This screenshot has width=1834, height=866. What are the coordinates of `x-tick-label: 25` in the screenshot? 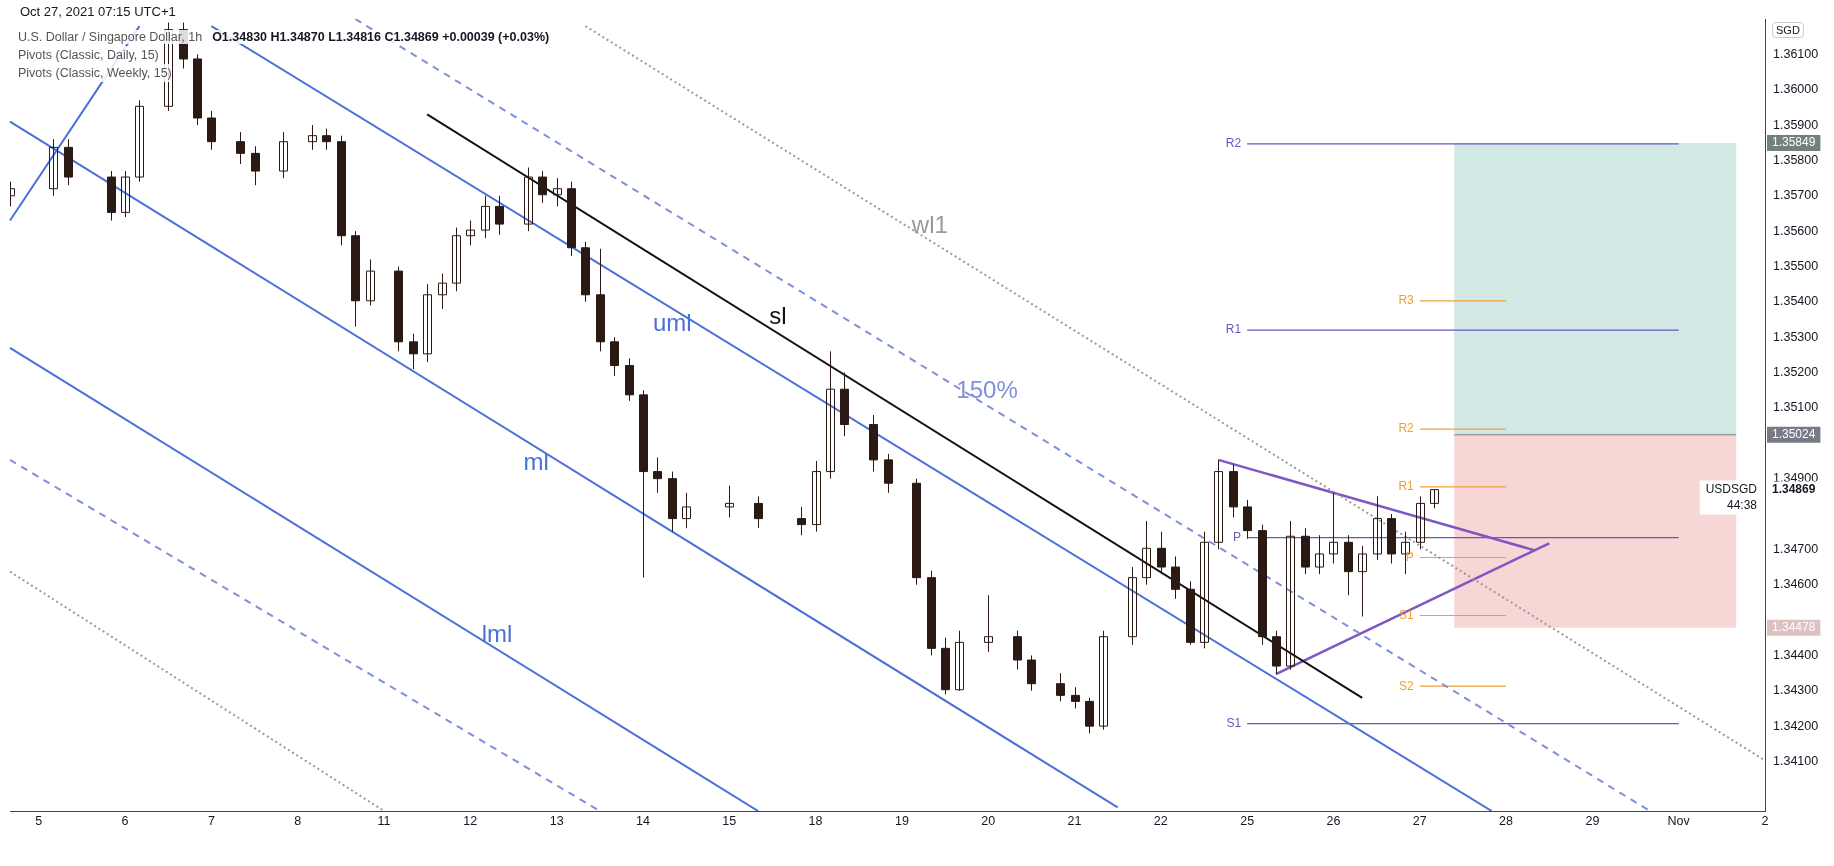 It's located at (1247, 820).